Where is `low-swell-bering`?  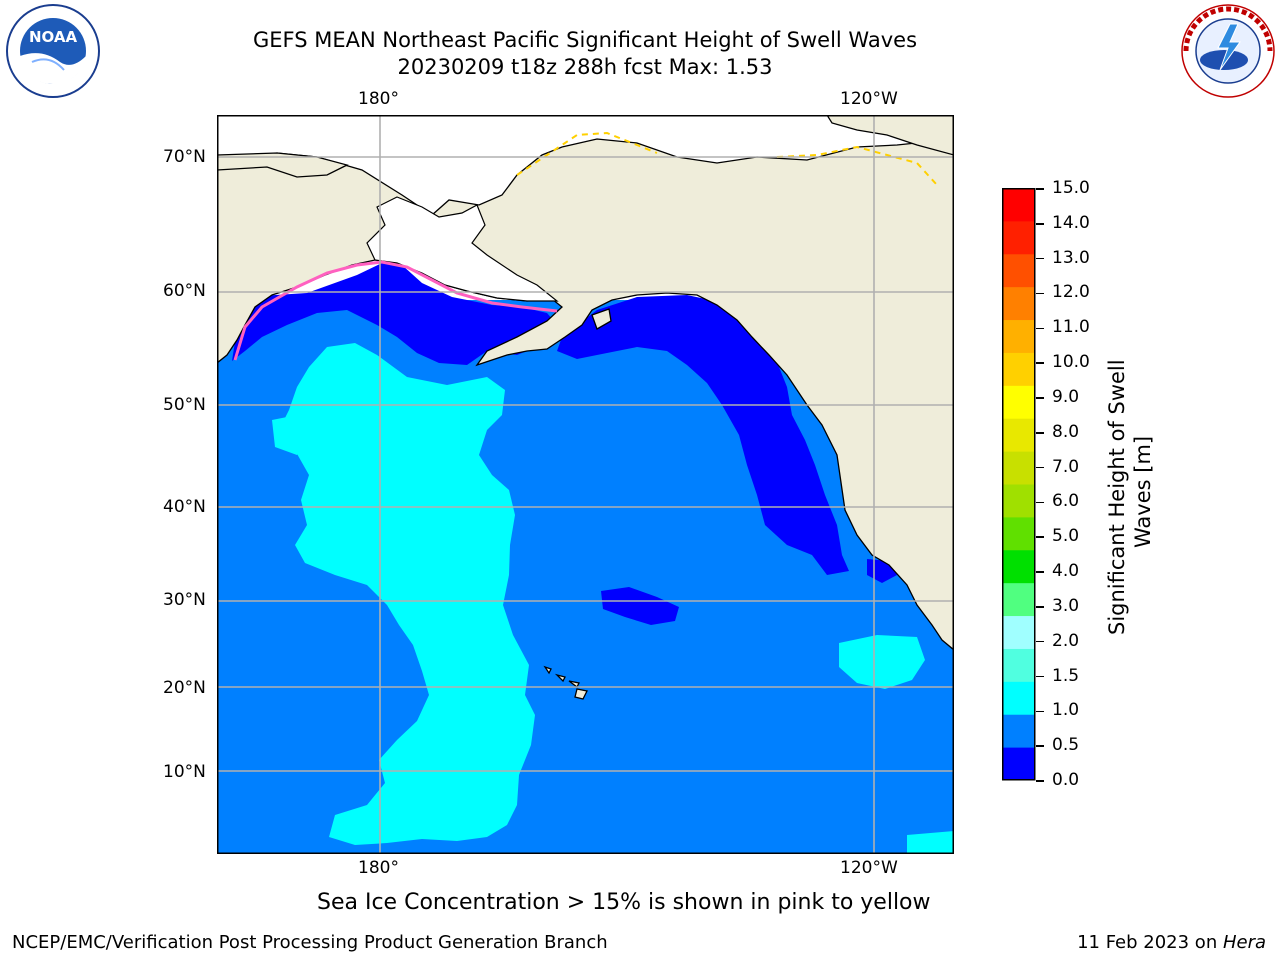
low-swell-bering is located at coordinates (395, 314).